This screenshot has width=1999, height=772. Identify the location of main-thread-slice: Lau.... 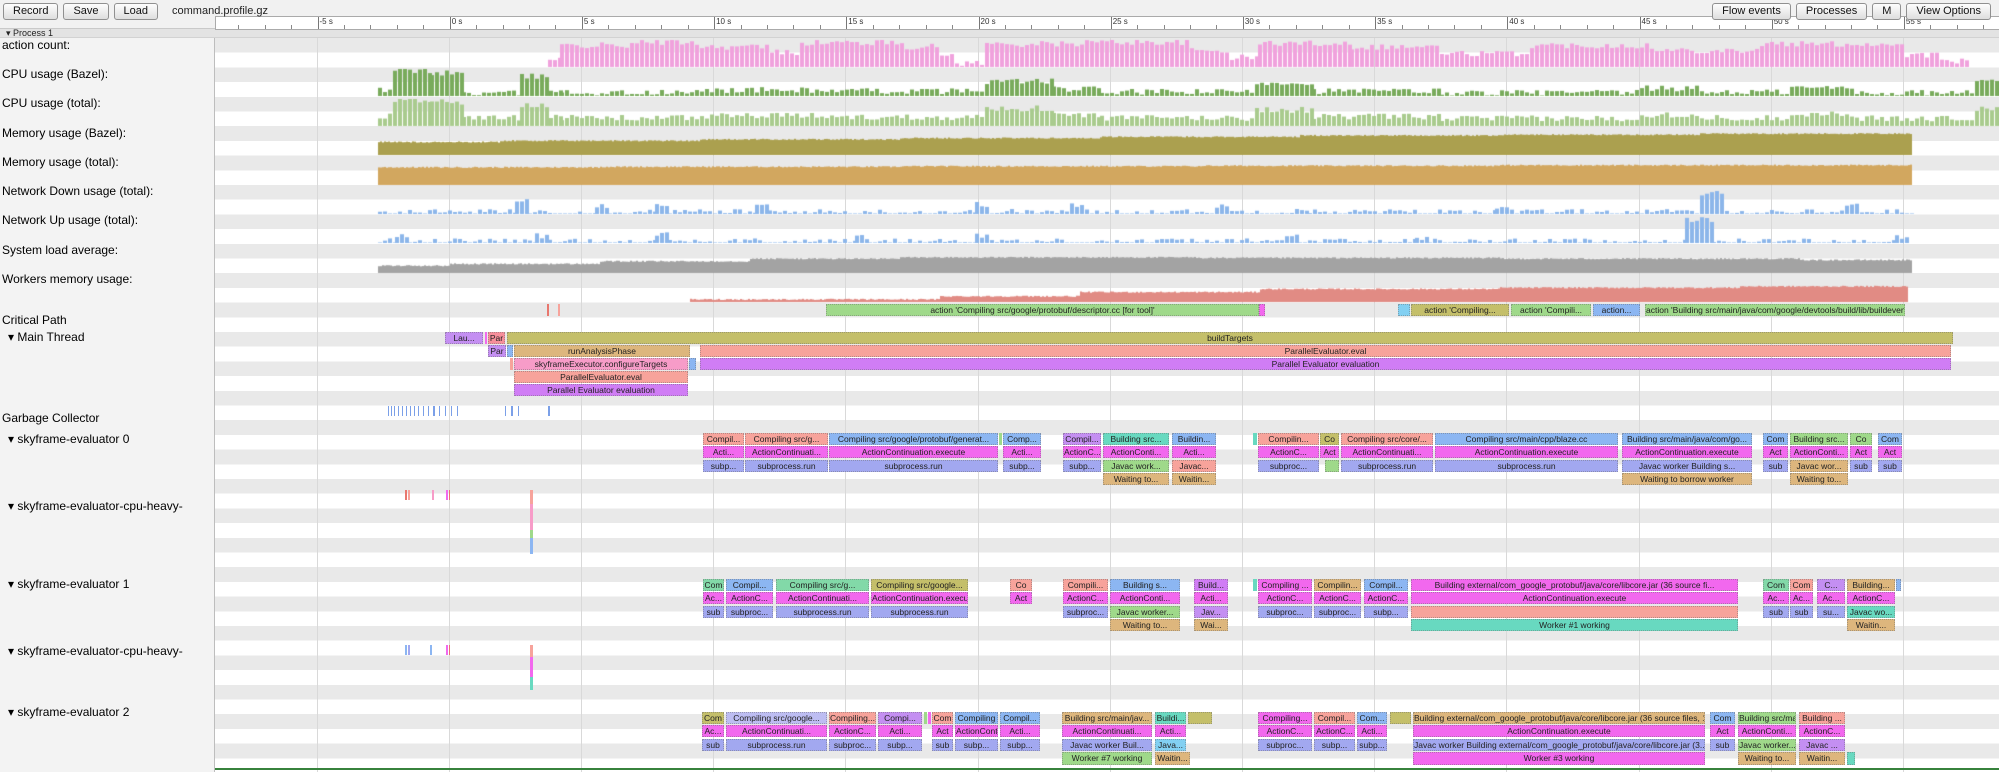
(464, 338).